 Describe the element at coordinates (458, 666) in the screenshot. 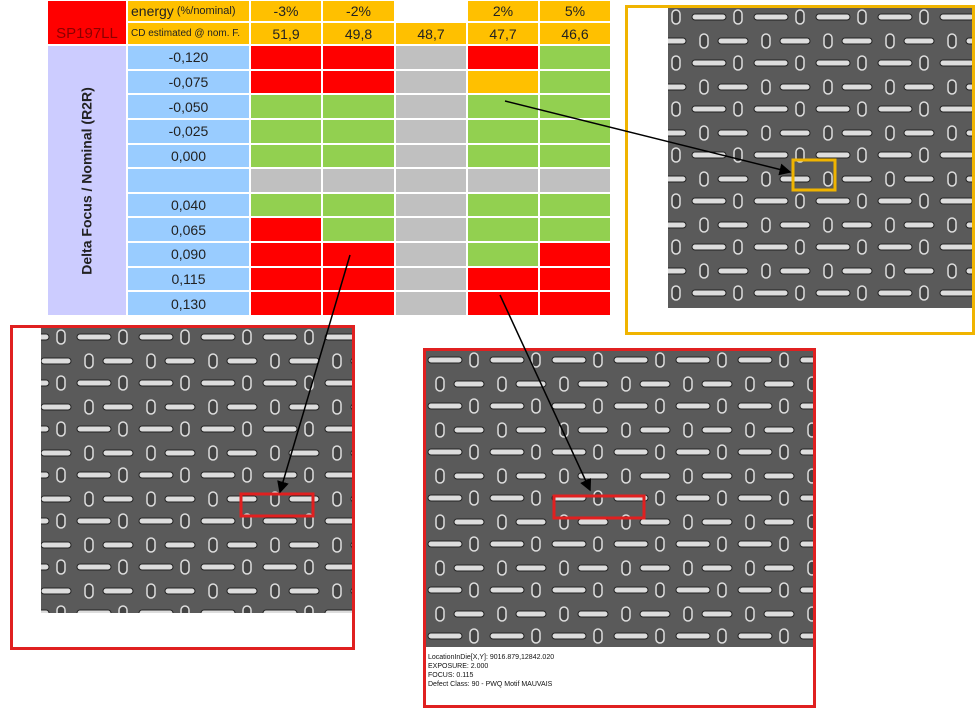

I see `caption-line: EXPOSURE: 2.000` at that location.